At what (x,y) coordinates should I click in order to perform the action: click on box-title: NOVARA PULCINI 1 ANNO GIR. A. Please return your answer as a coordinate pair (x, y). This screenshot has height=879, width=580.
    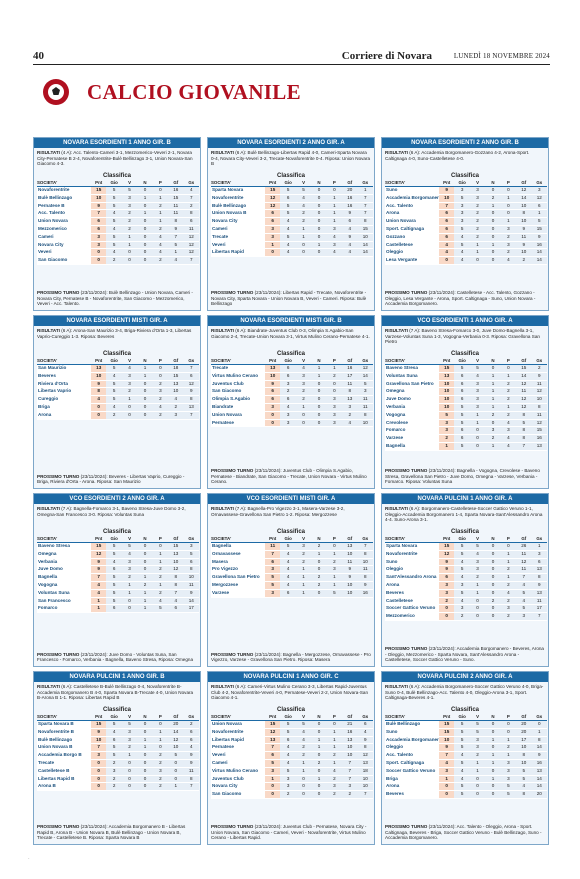
    Looking at the image, I should click on (465, 499).